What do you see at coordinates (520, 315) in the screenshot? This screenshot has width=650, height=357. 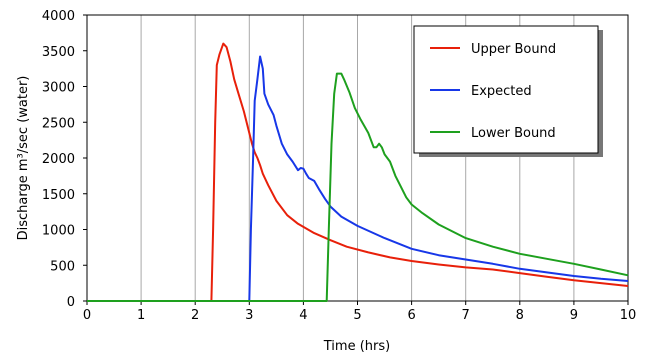 I see `x-tick-label: 8` at bounding box center [520, 315].